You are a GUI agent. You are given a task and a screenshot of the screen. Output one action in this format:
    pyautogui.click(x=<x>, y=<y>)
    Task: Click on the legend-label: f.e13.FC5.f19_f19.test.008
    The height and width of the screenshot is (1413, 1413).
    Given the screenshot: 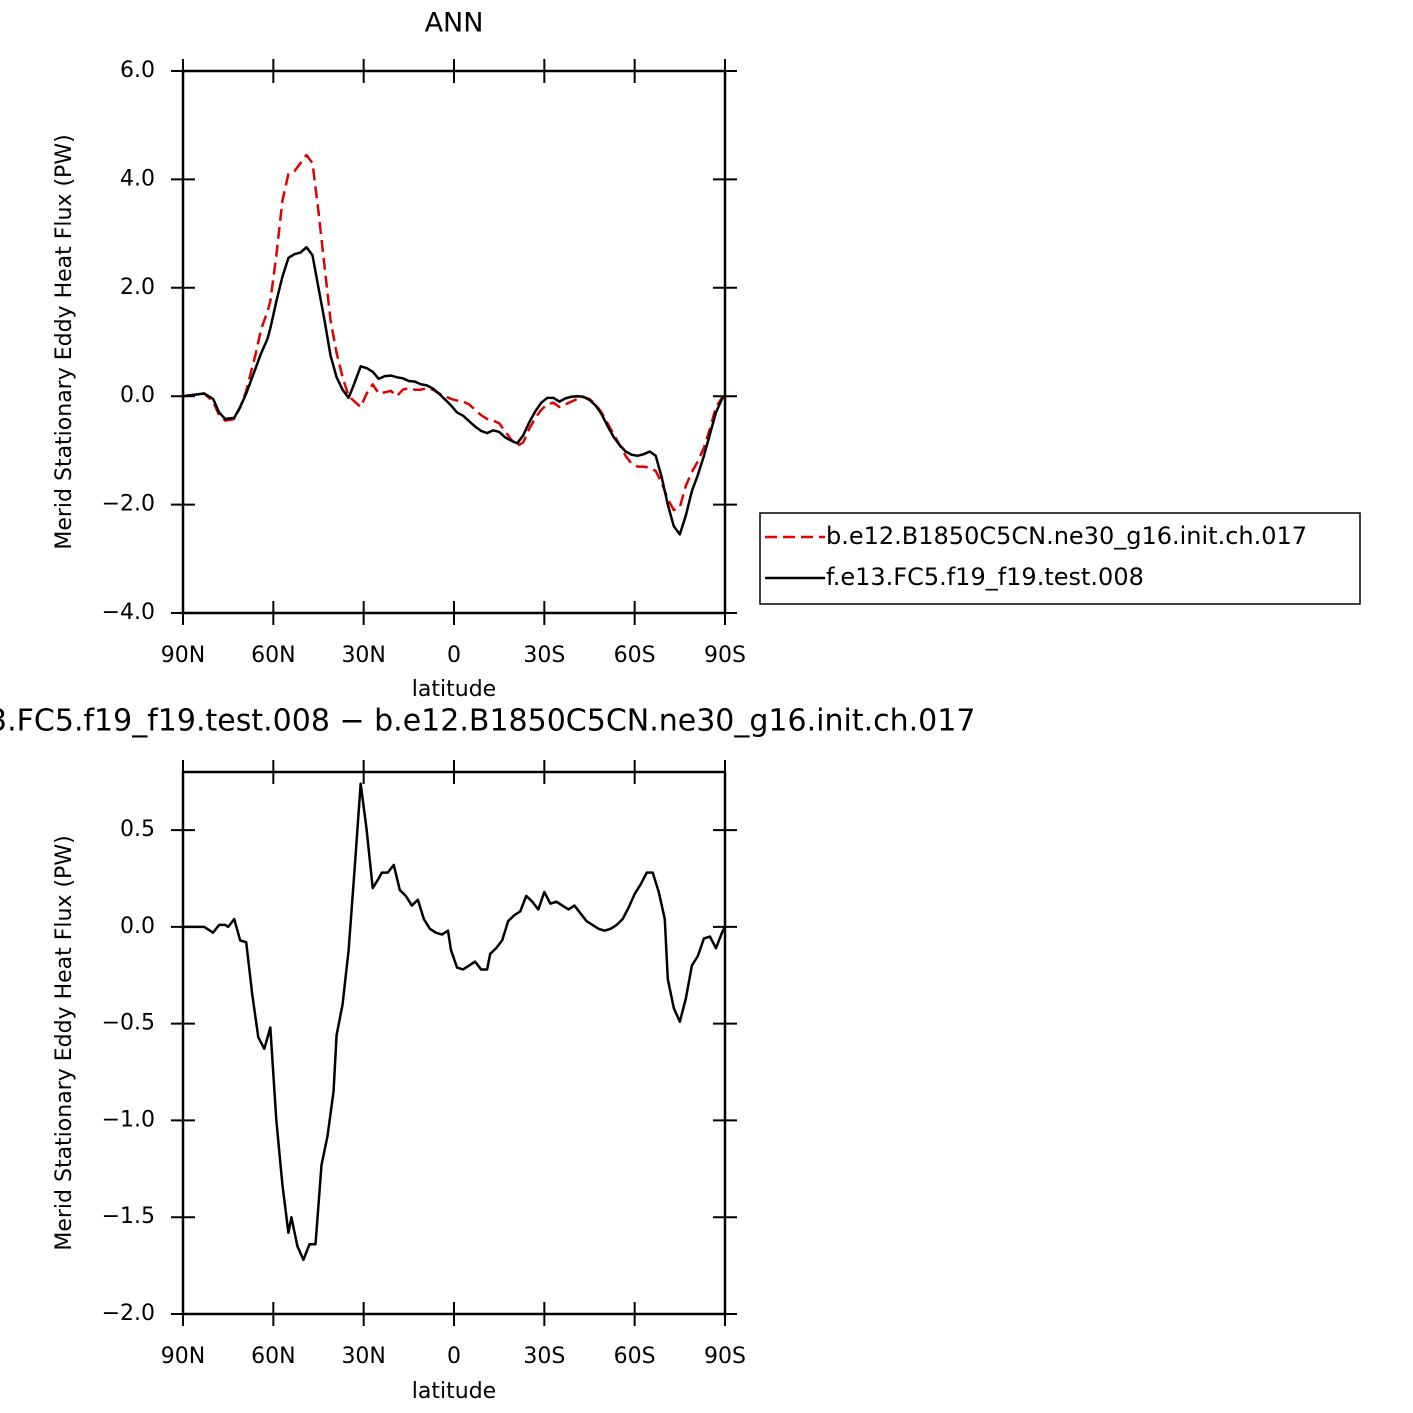 What is the action you would take?
    pyautogui.click(x=985, y=577)
    